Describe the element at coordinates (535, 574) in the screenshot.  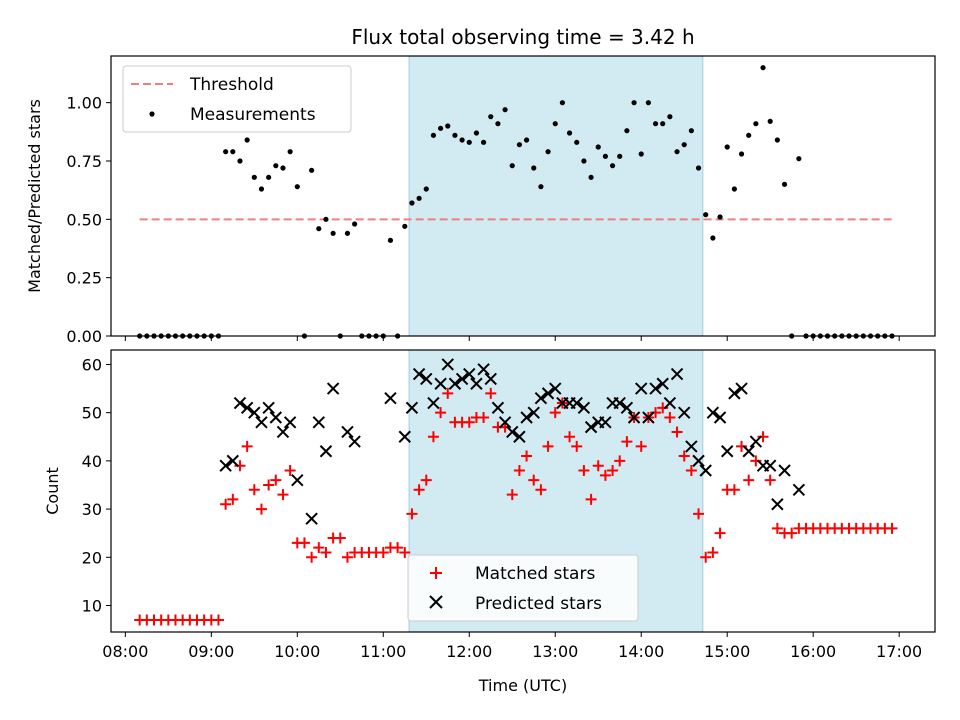
I see `legend-matched-label: Matched stars` at that location.